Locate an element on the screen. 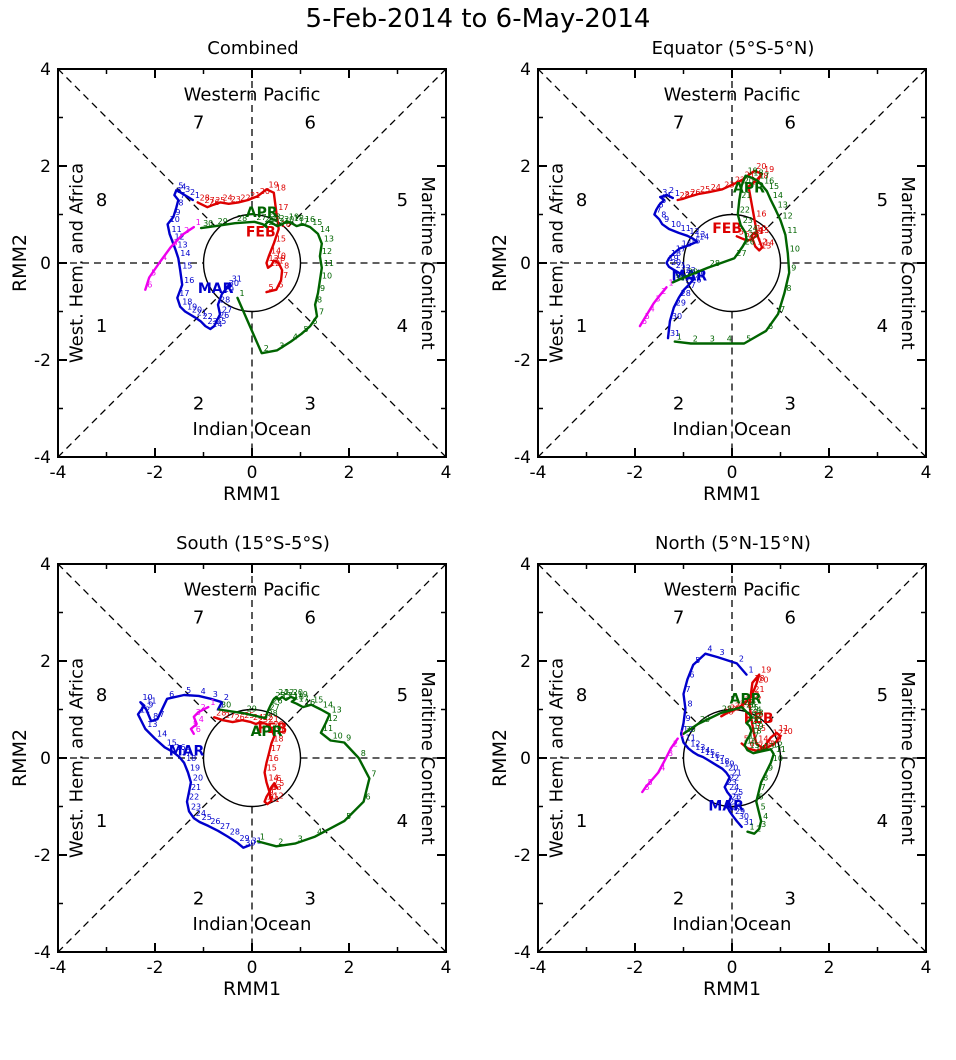  svg-text: RMM2 is located at coordinates (21, 263).